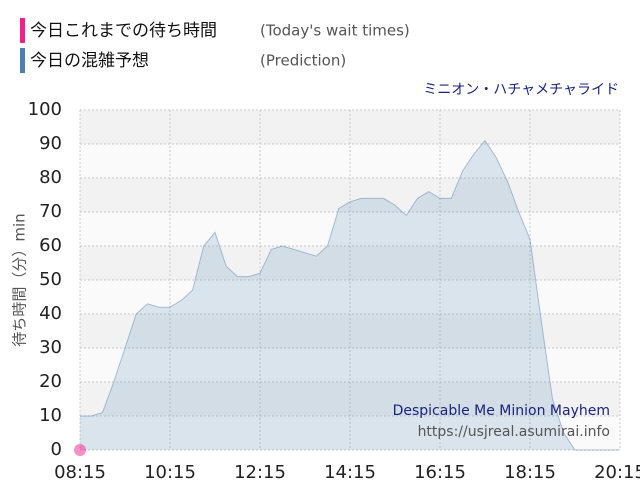 Image resolution: width=640 pixels, height=500 pixels. What do you see at coordinates (260, 472) in the screenshot?
I see `x-tick-label: 12:15` at bounding box center [260, 472].